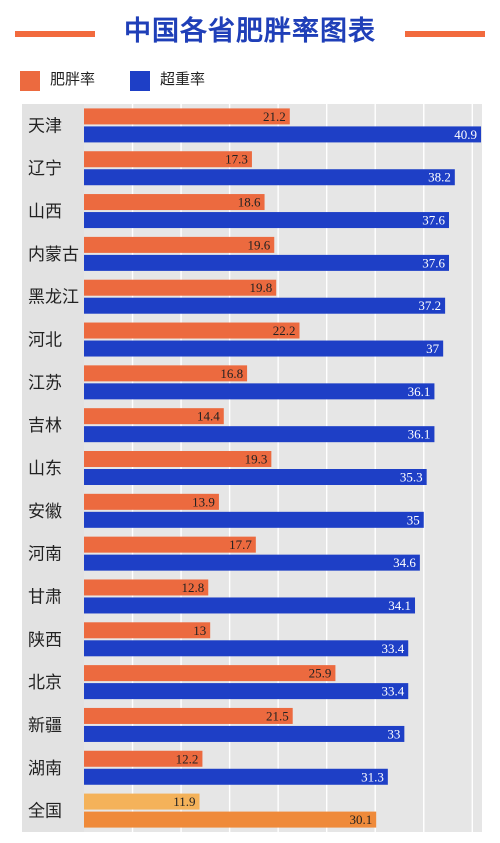  What do you see at coordinates (208, 416) in the screenshot?
I see `value-label-obesity: 14.4` at bounding box center [208, 416].